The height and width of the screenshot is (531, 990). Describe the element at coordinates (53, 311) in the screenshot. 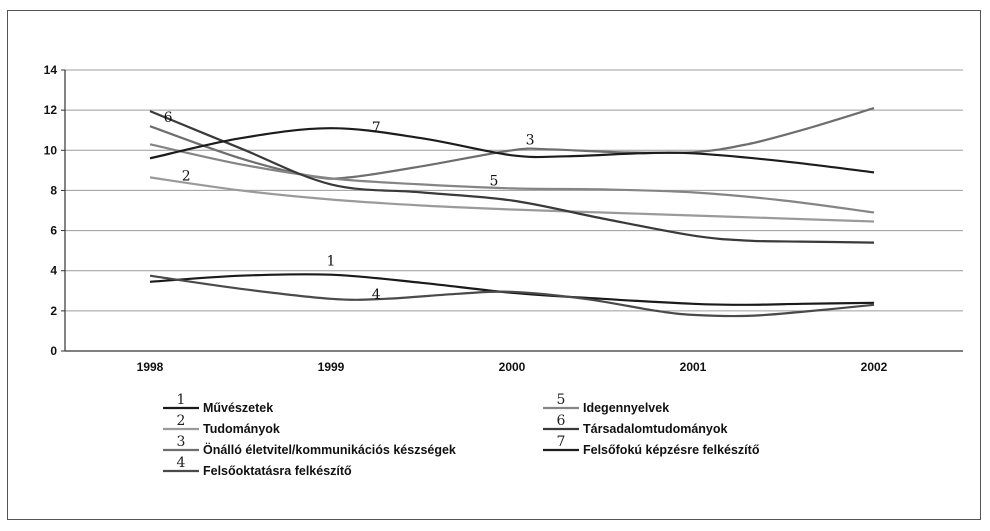

I see `y-tick-label: 2` at that location.